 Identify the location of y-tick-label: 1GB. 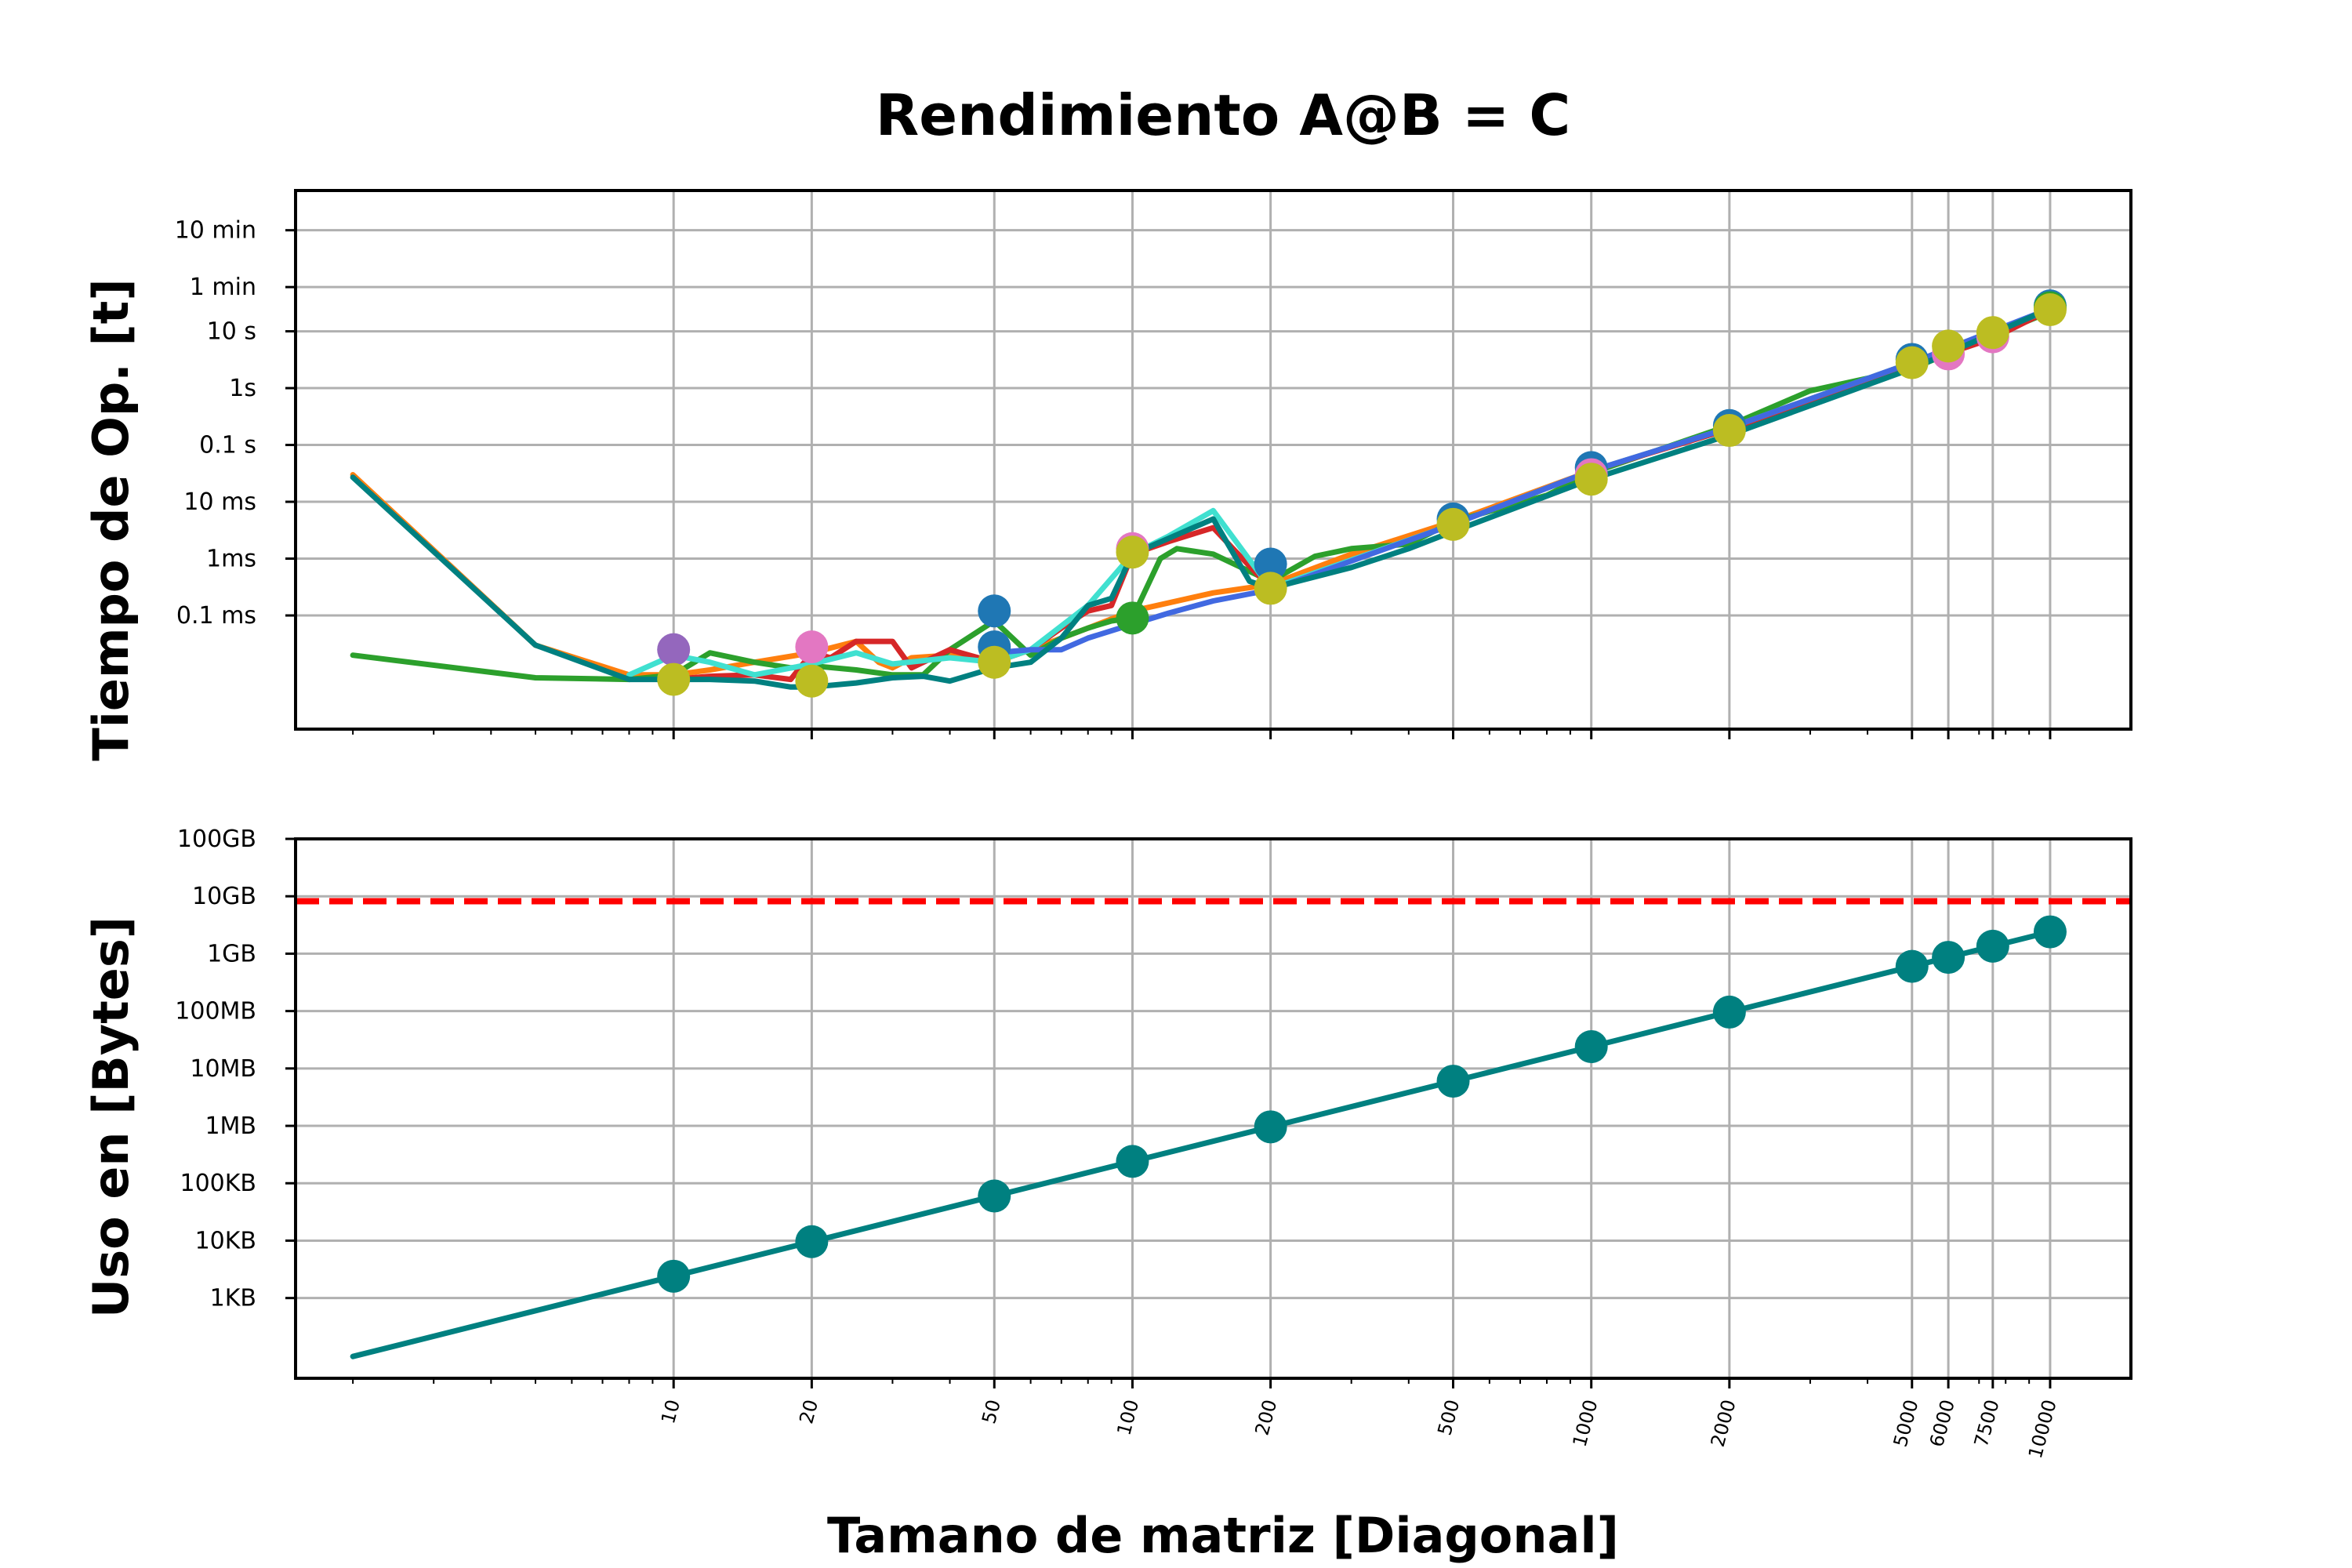
(231, 953).